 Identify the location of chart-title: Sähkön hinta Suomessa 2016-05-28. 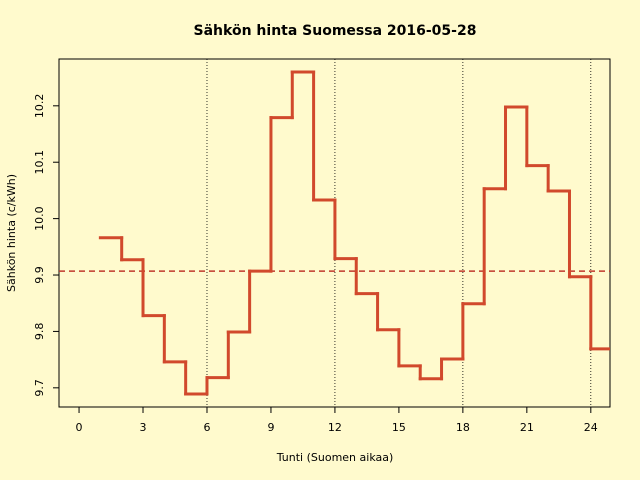
(335, 31).